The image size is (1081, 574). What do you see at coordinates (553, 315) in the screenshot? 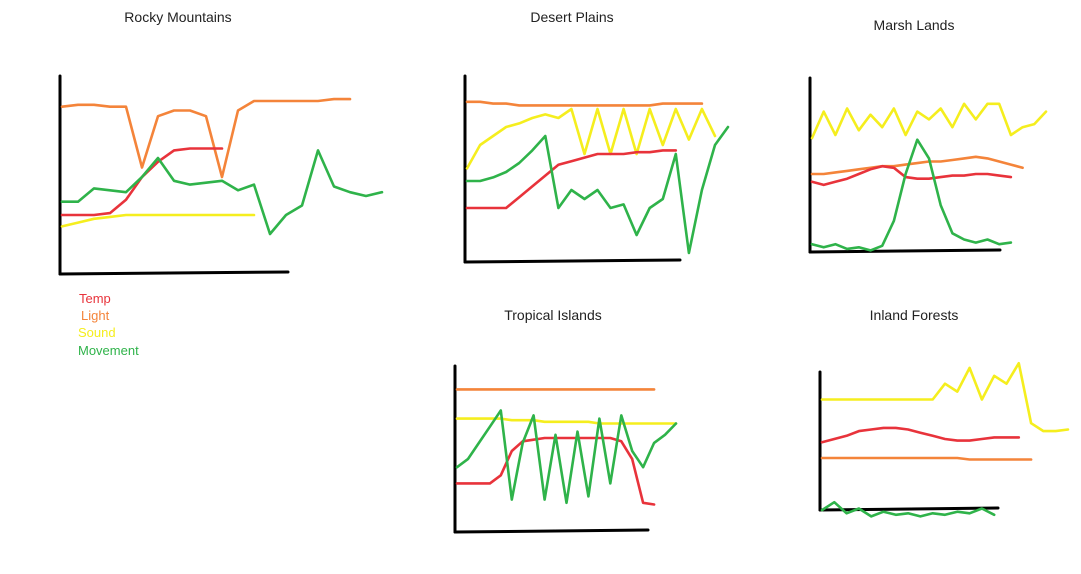
I see `chart-title-tropical-islands: Tropical Islands` at bounding box center [553, 315].